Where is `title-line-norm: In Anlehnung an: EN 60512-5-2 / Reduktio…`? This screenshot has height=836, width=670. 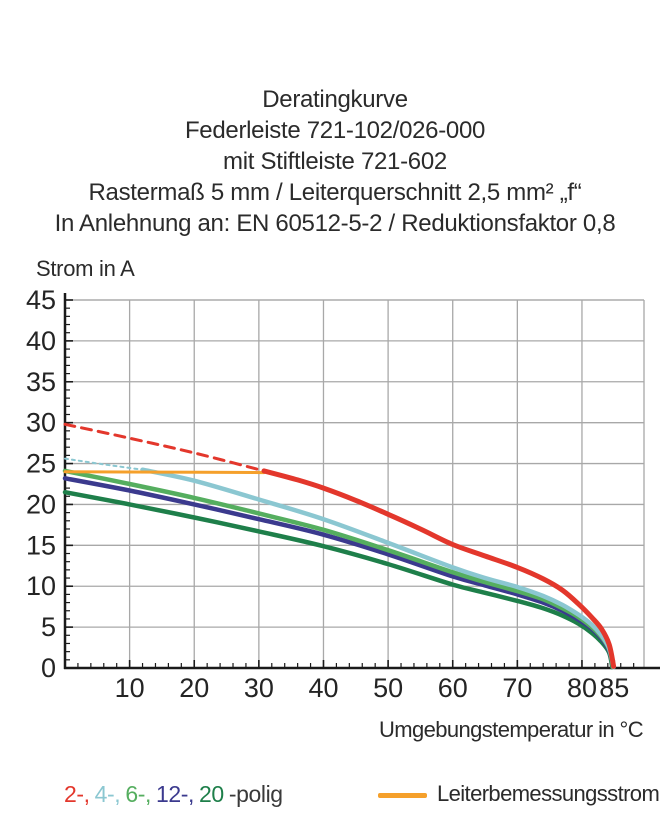 title-line-norm: In Anlehnung an: EN 60512-5-2 / Reduktio… is located at coordinates (335, 223).